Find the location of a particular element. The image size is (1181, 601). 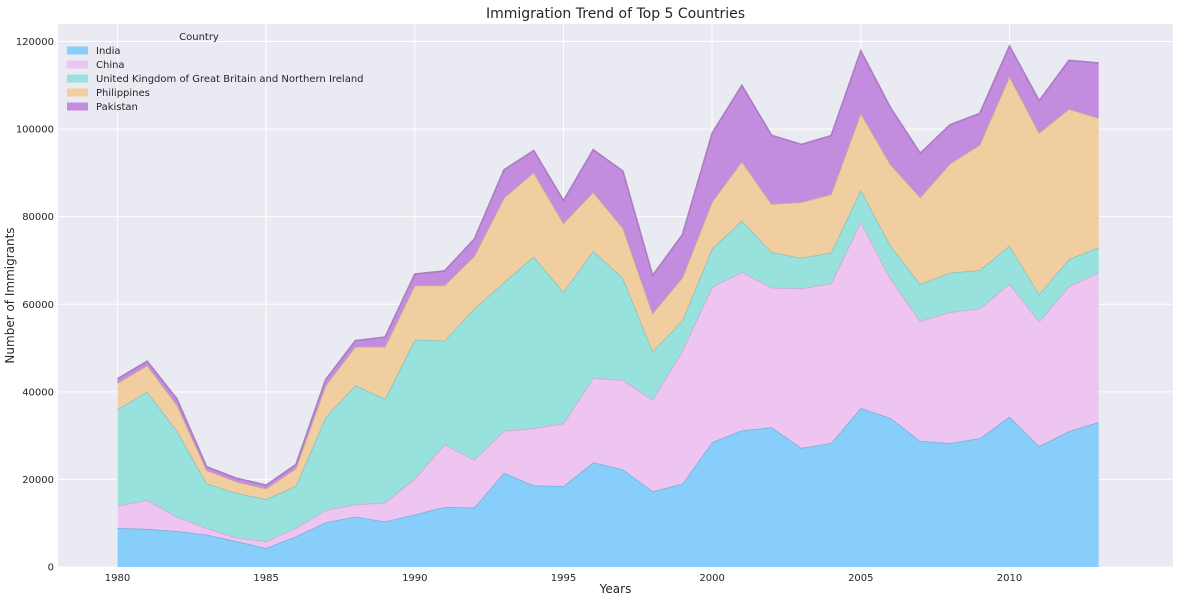

legend-entry-3: Philippines is located at coordinates (123, 93).